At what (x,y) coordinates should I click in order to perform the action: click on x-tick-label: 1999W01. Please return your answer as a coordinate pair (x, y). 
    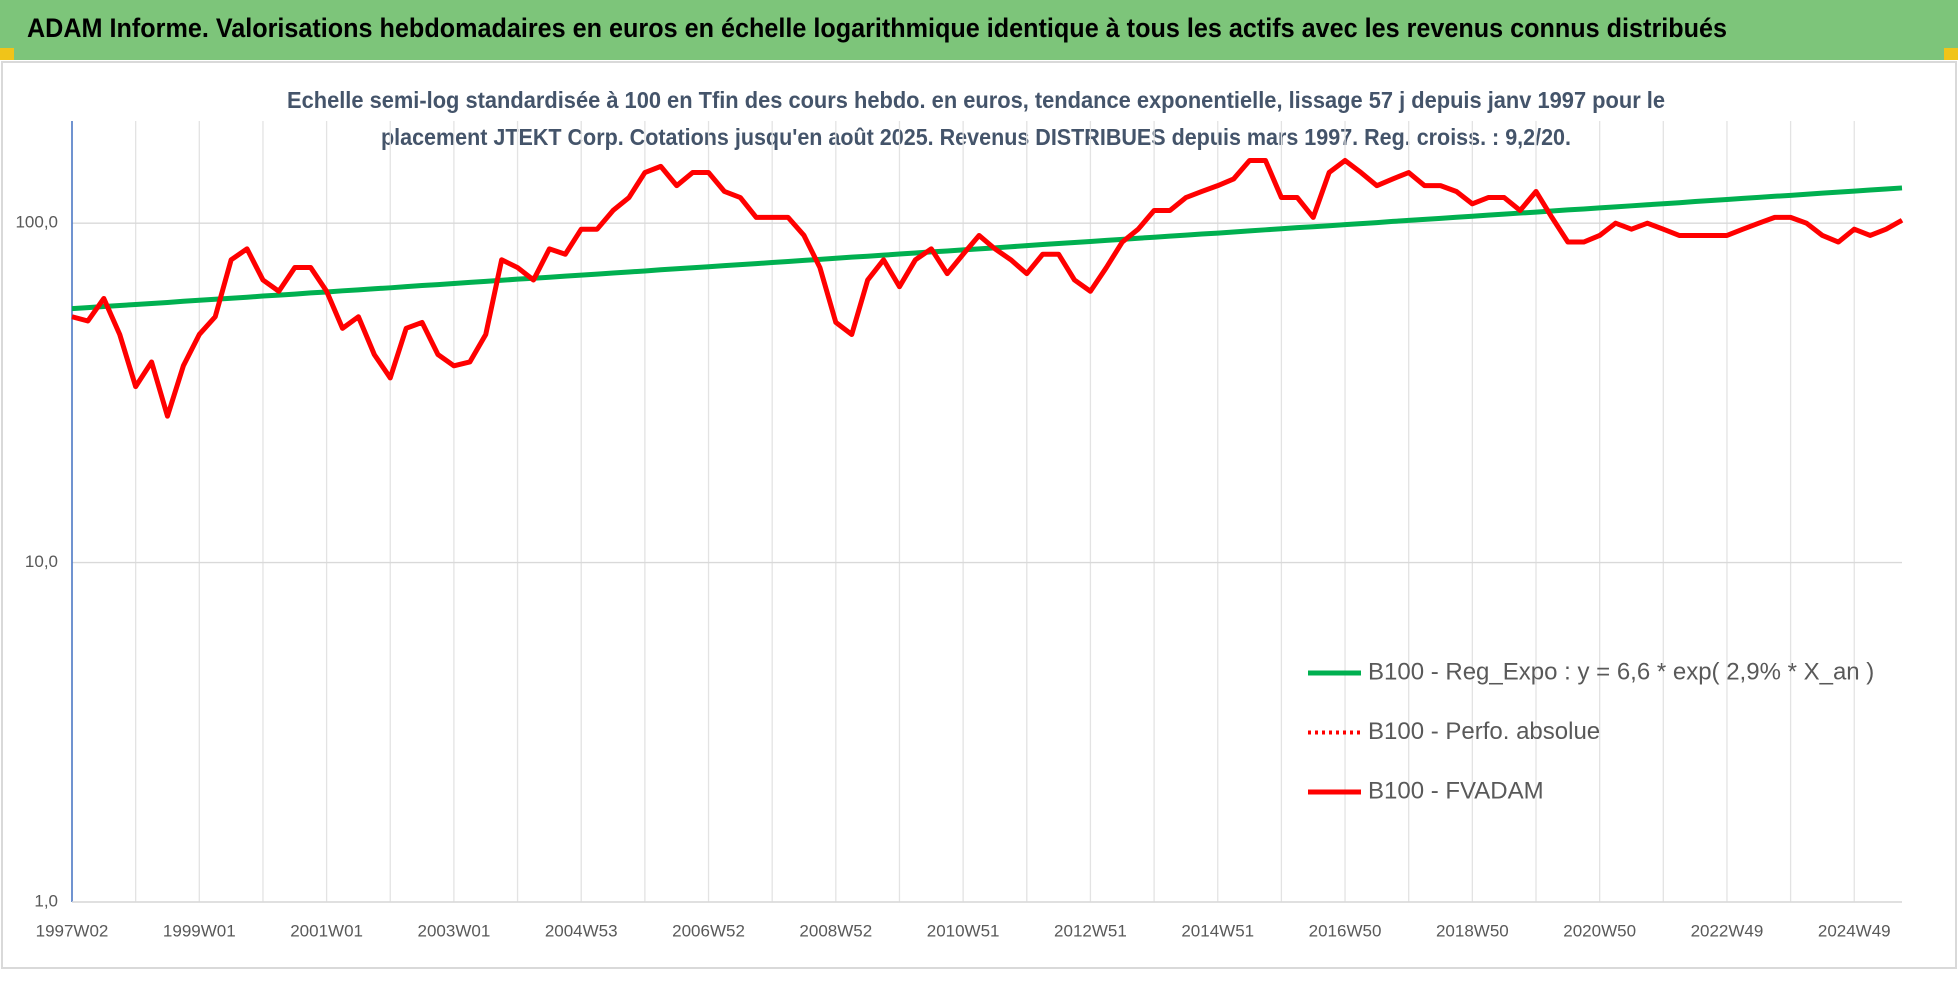
    Looking at the image, I should click on (199, 930).